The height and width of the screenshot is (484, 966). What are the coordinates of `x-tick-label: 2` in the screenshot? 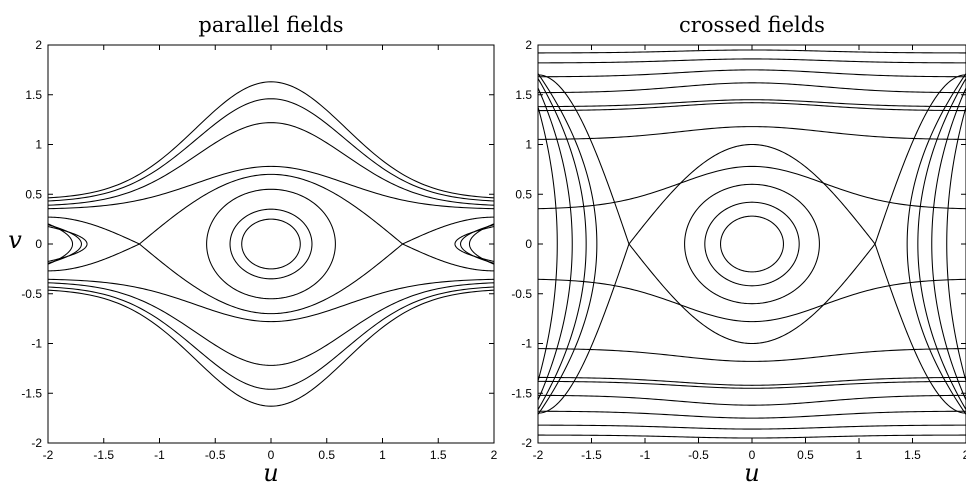 It's located at (494, 455).